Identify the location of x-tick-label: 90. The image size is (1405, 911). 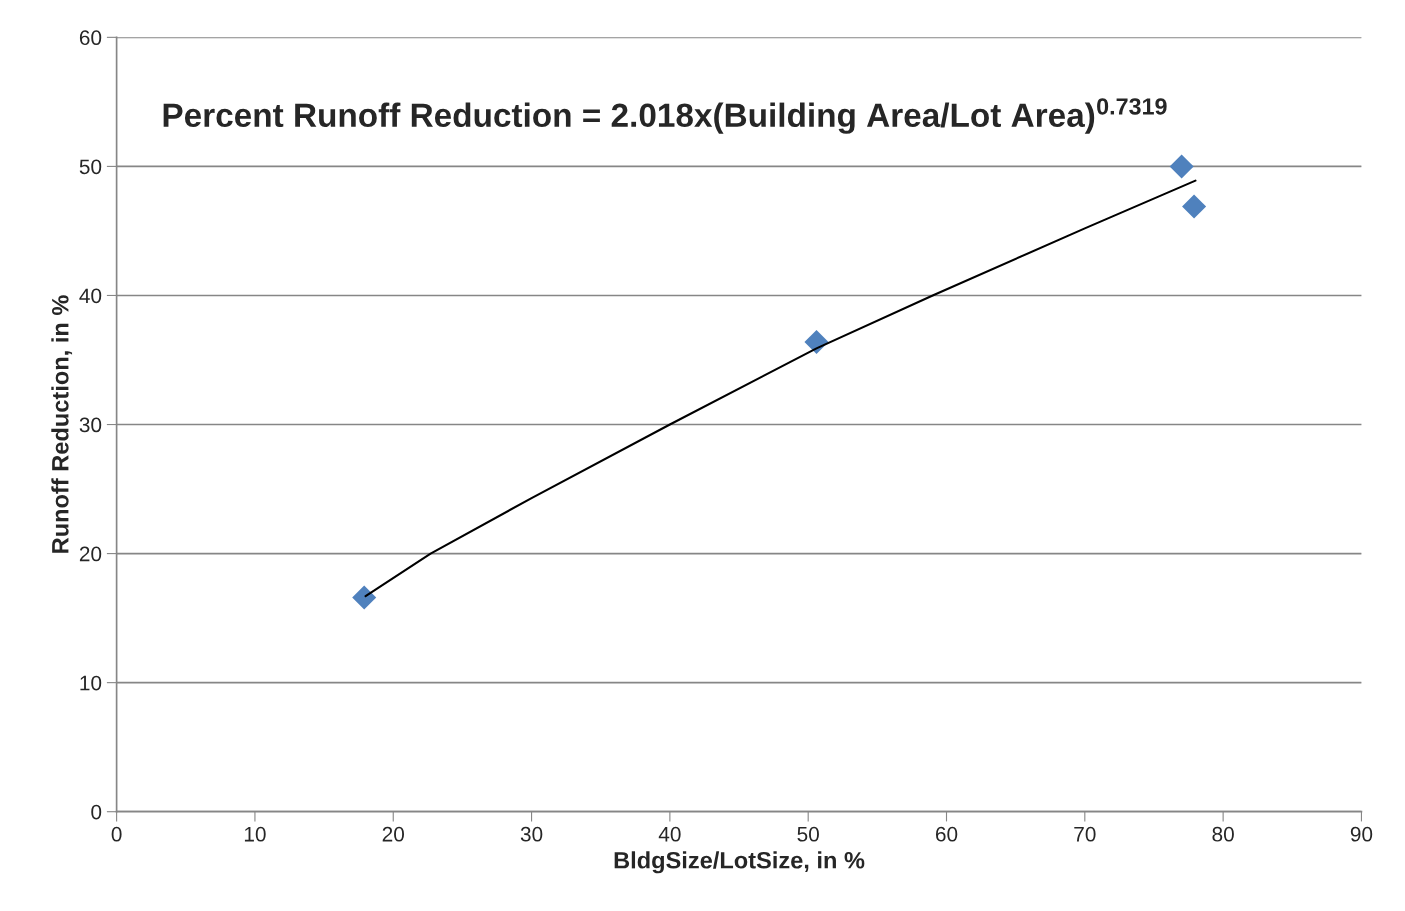
(1361, 834).